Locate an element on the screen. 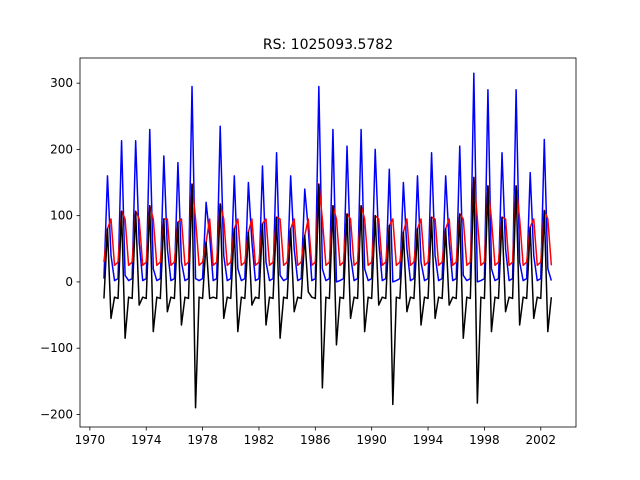 Image resolution: width=640 pixels, height=480 pixels. series-line is located at coordinates (328, 221).